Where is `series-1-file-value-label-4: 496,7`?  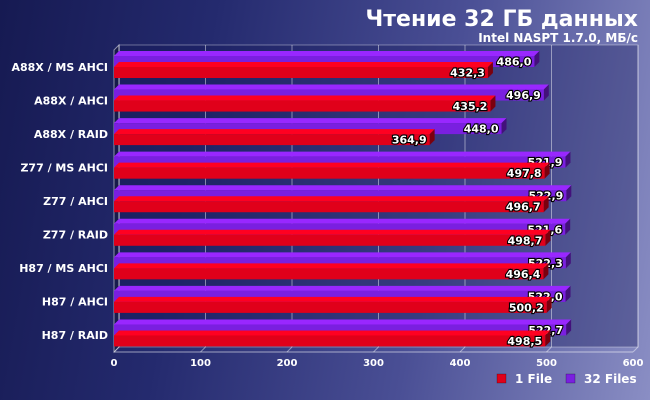
series-1-file-value-label-4: 496,7 is located at coordinates (523, 207).